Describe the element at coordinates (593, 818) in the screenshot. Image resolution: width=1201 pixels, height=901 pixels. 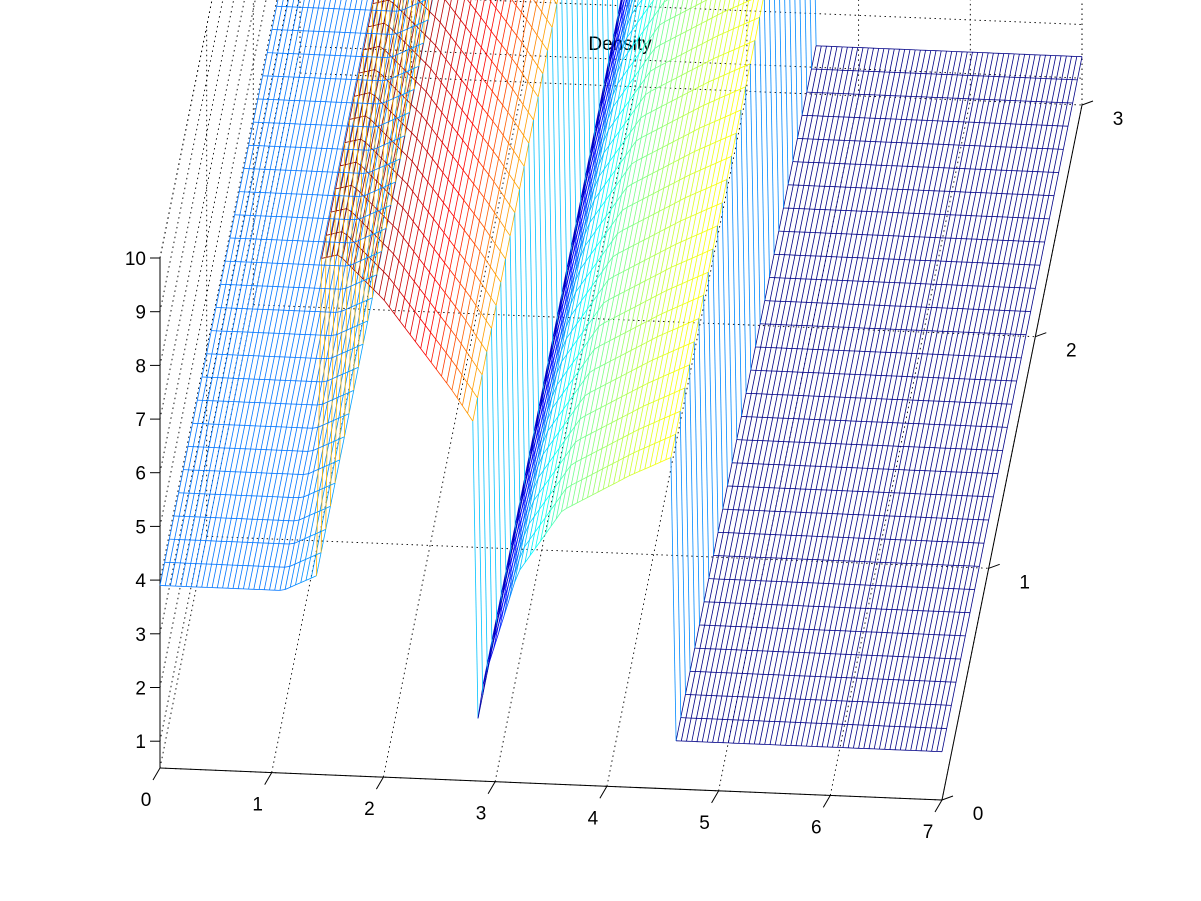
I see `x-tick-label: 4` at that location.